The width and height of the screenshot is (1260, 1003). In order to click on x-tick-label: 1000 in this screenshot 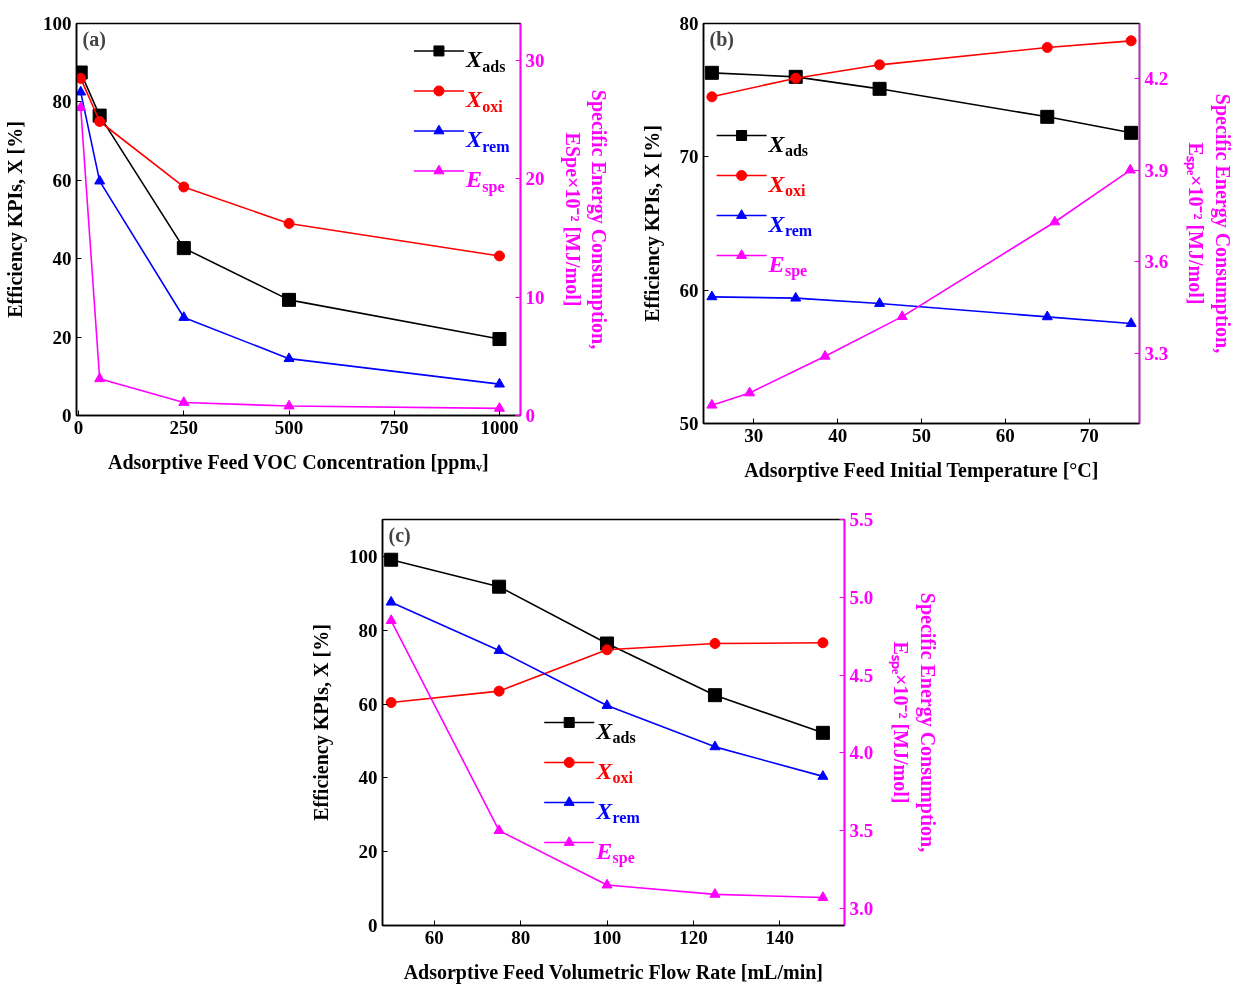, I will do `click(499, 427)`.